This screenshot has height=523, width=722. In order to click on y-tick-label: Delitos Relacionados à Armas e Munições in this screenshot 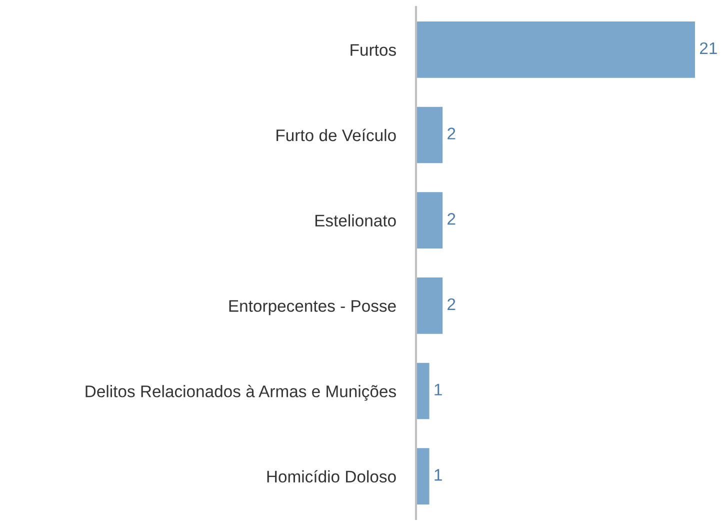, I will do `click(241, 392)`.